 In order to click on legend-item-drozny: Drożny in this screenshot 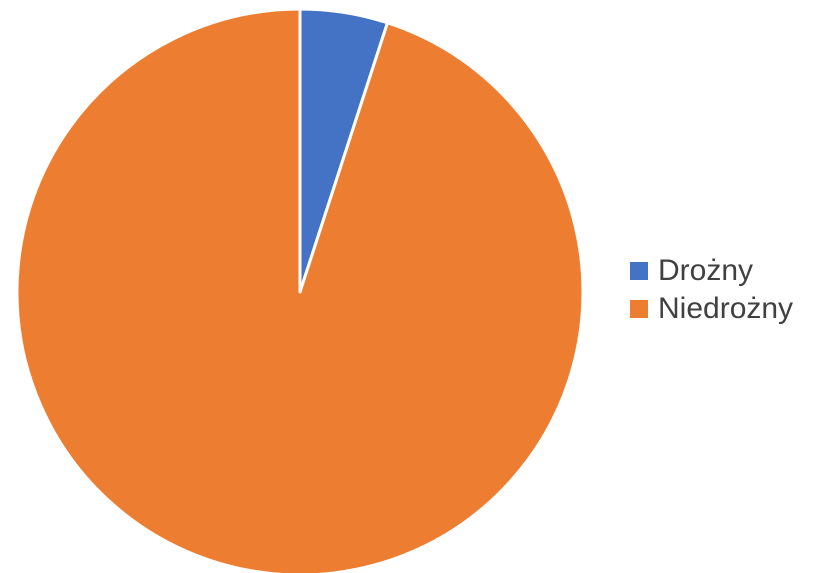, I will do `click(711, 271)`.